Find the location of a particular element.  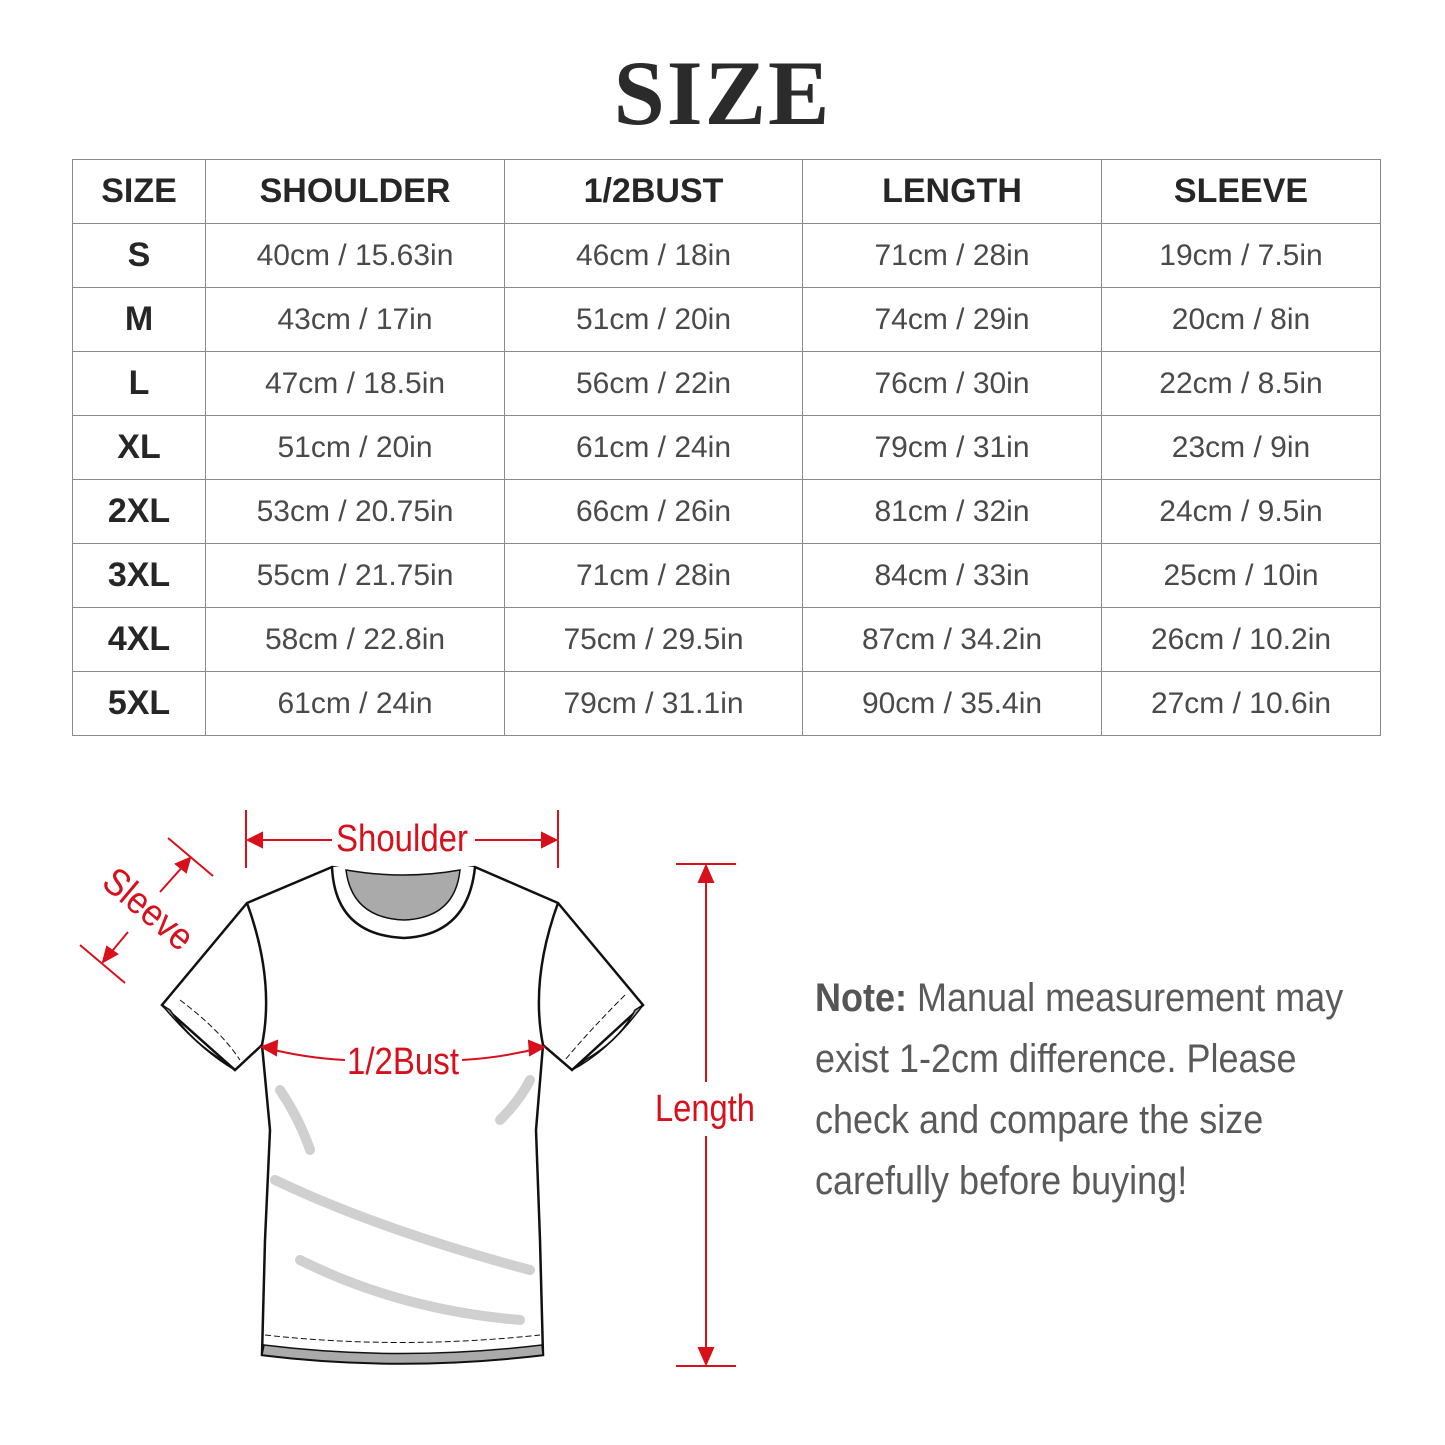

sleeve-label: Sleeve is located at coordinates (147, 910).